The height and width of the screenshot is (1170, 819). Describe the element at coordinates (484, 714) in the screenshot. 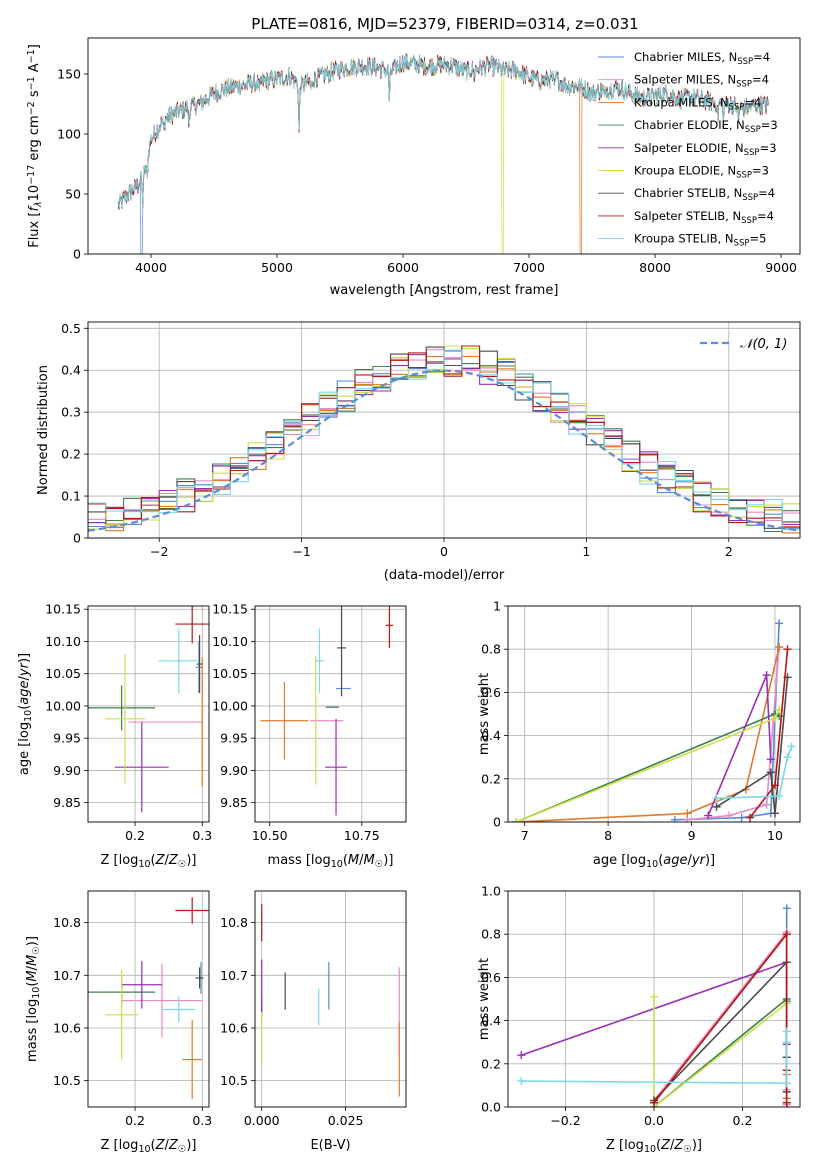

I see `y-axis-label: mass weight` at that location.